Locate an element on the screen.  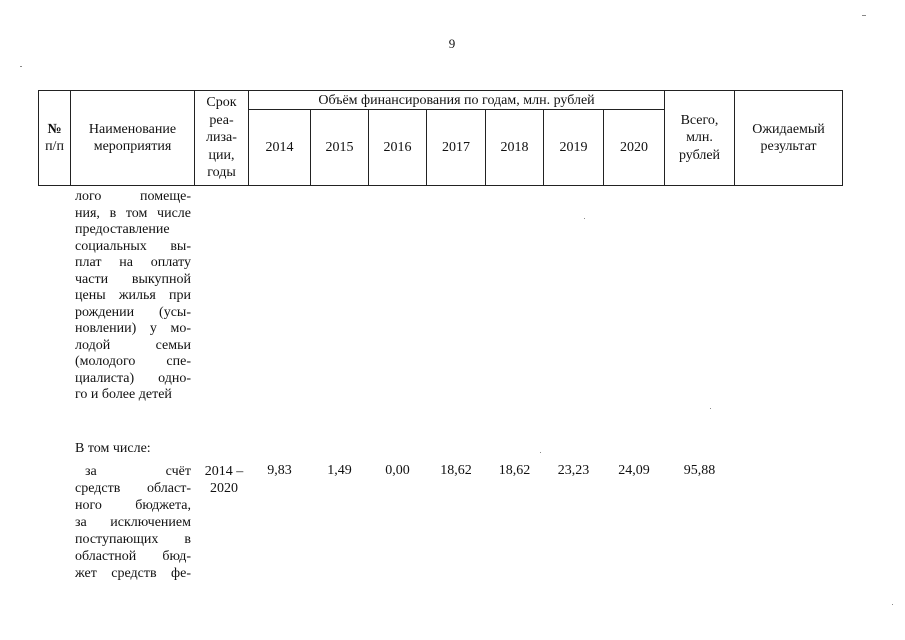
header-col-total: Всего, млн. рублей is located at coordinates (699, 138).